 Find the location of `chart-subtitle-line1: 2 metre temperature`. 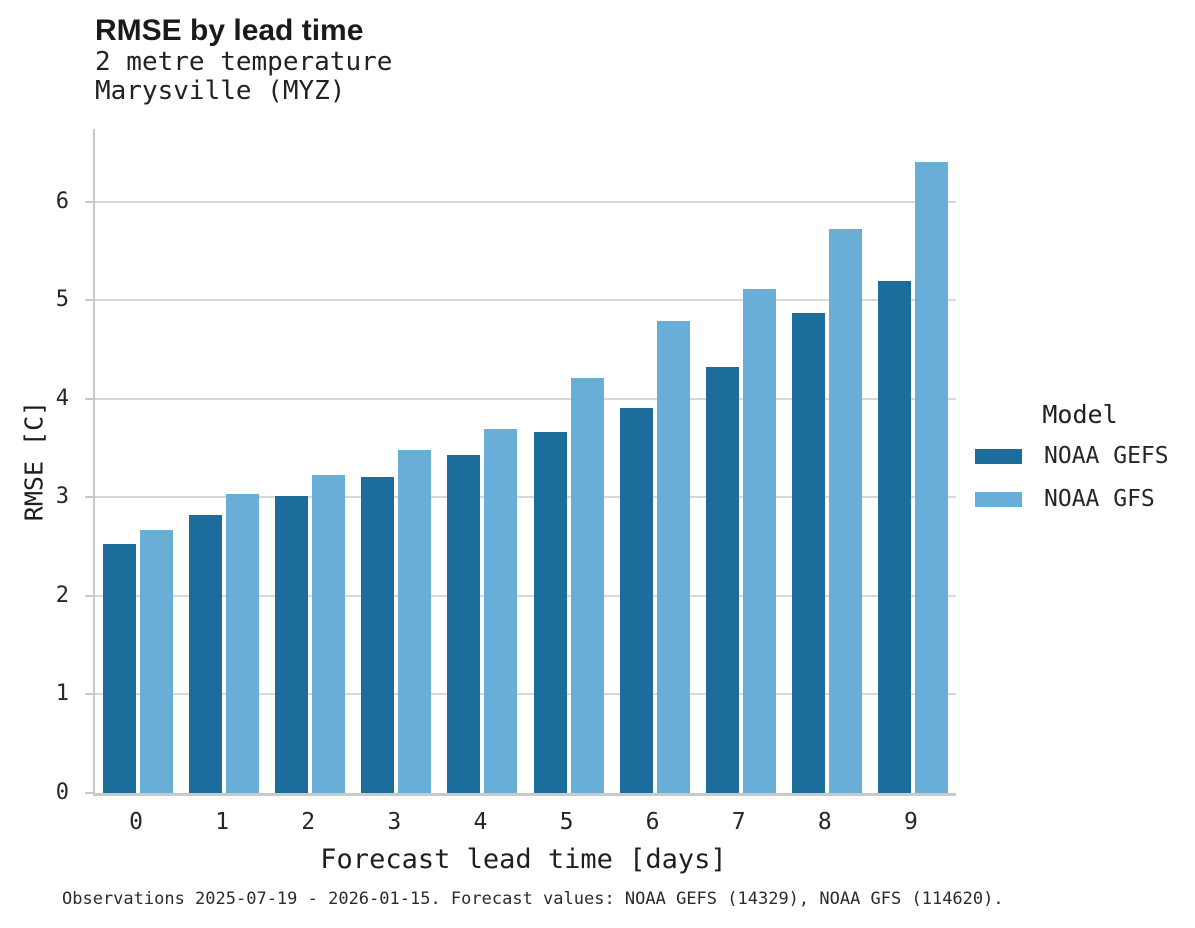

chart-subtitle-line1: 2 metre temperature is located at coordinates (244, 62).